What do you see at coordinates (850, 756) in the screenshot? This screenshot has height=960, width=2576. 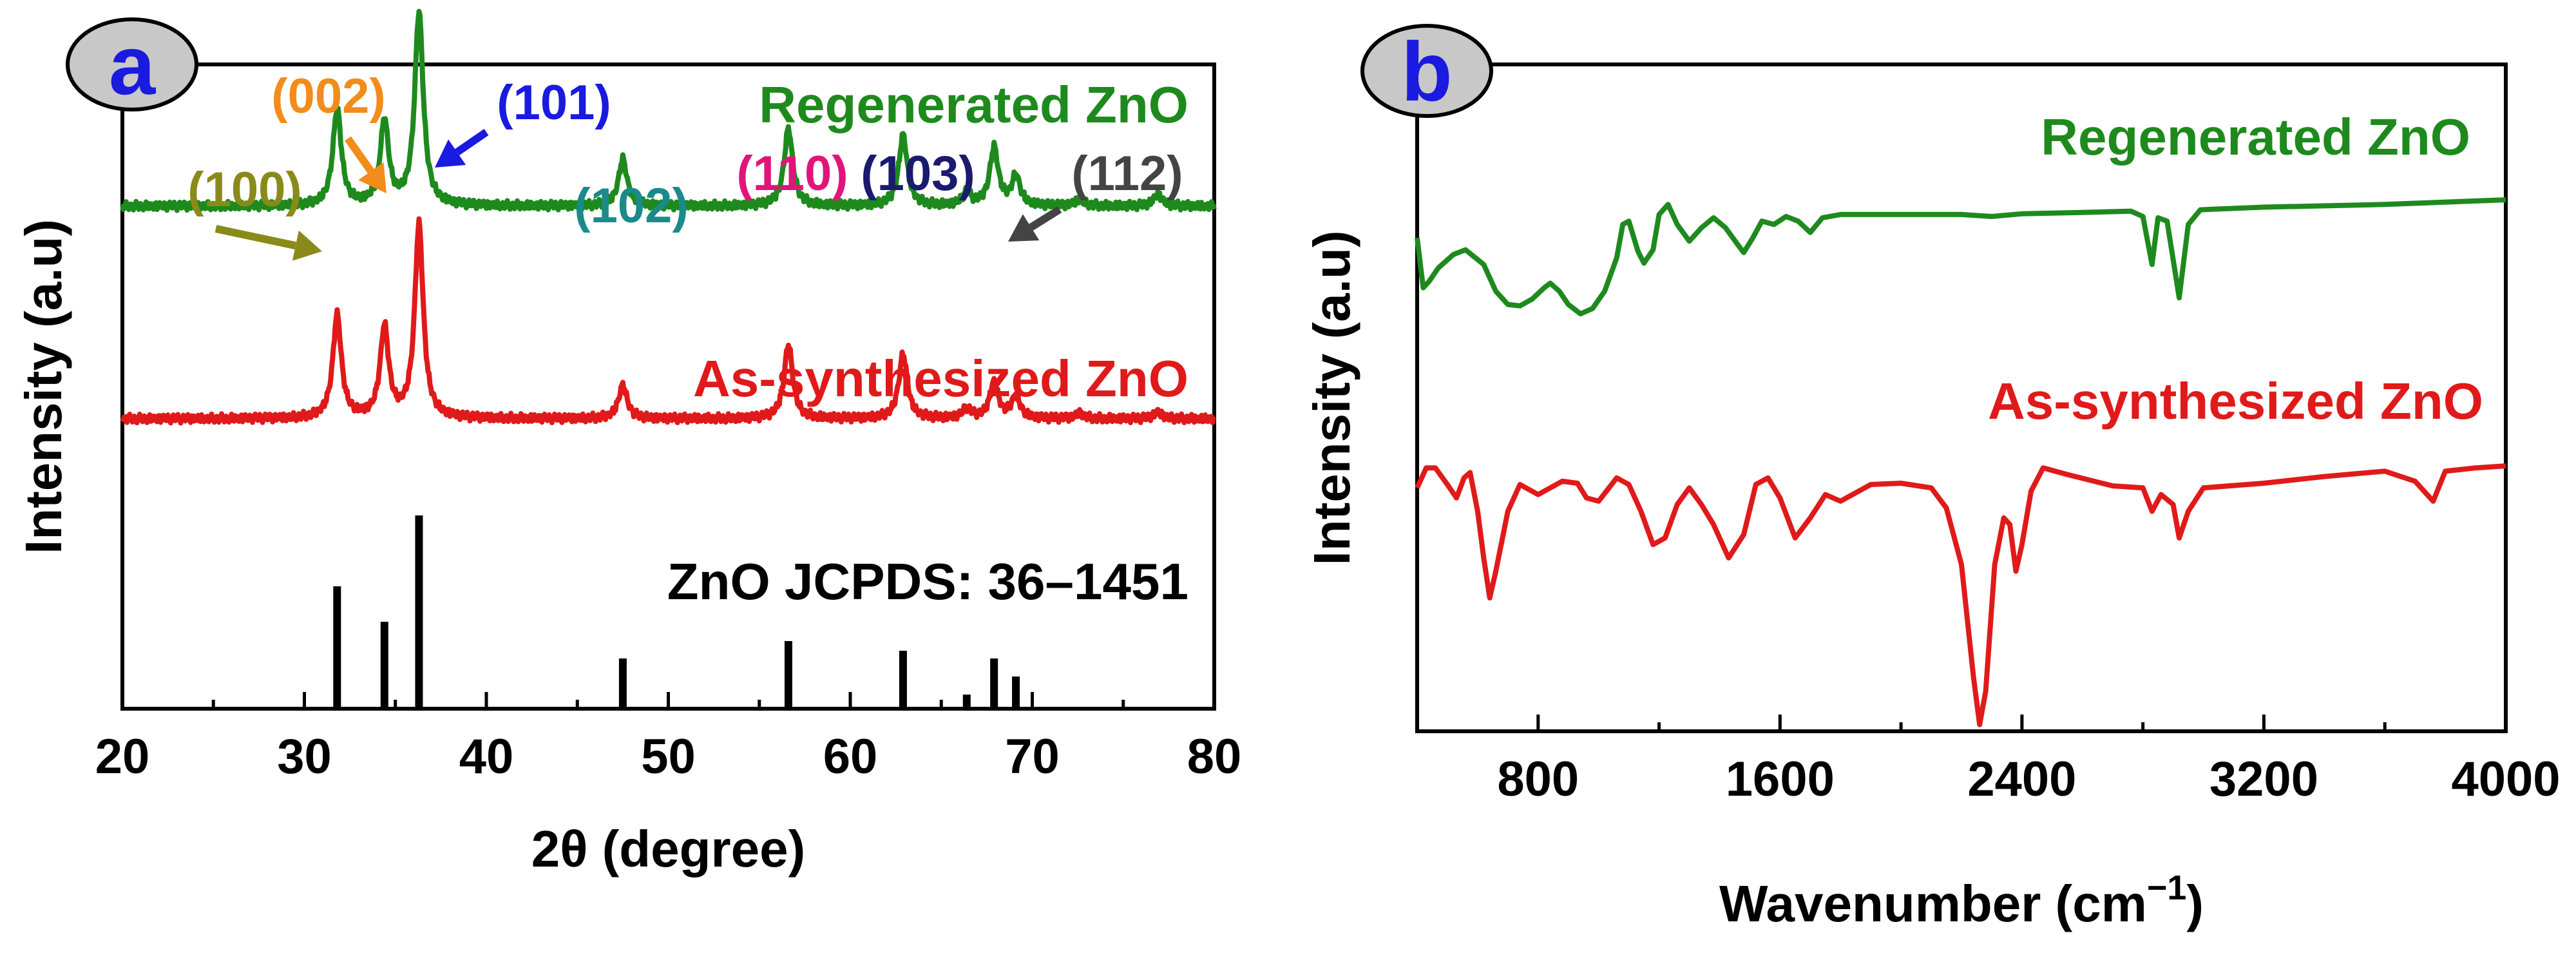 I see `x-tick-label: 60` at bounding box center [850, 756].